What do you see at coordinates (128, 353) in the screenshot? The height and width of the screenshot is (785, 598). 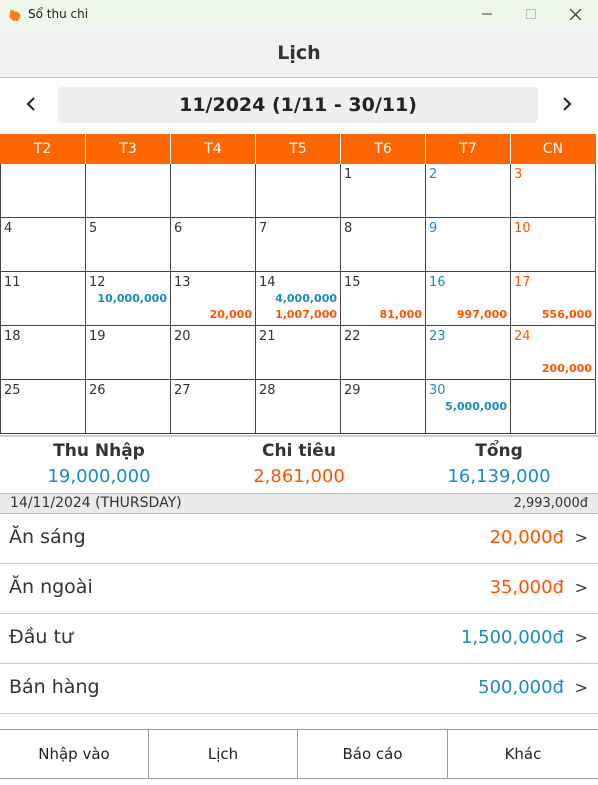 I see `calendar-day-cell: 19` at bounding box center [128, 353].